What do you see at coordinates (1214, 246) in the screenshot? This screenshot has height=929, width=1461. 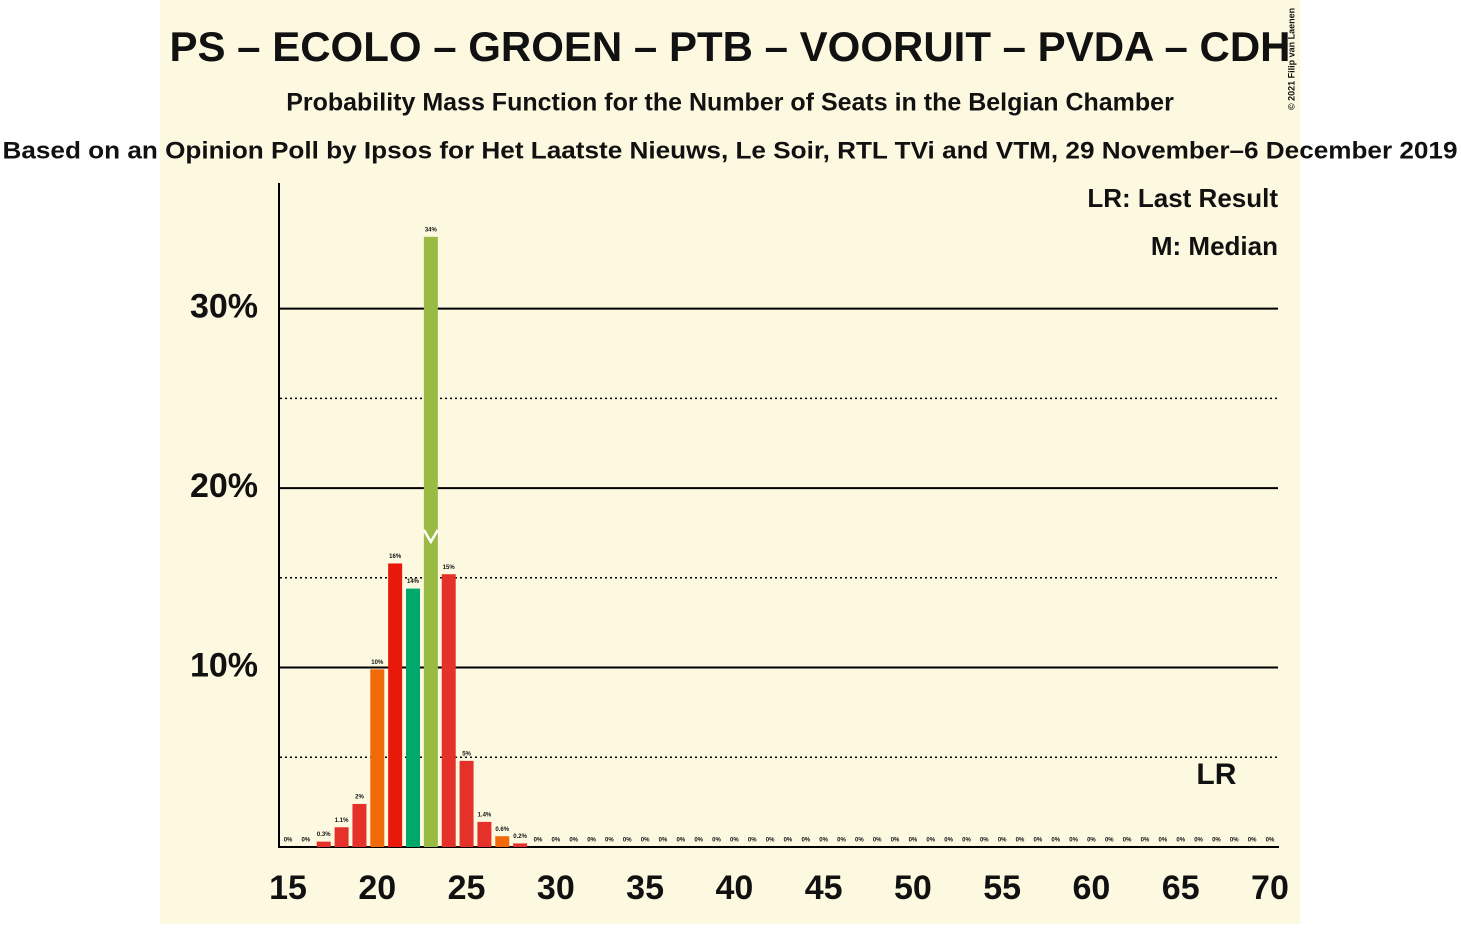 I see `legend-entry: M: Median` at bounding box center [1214, 246].